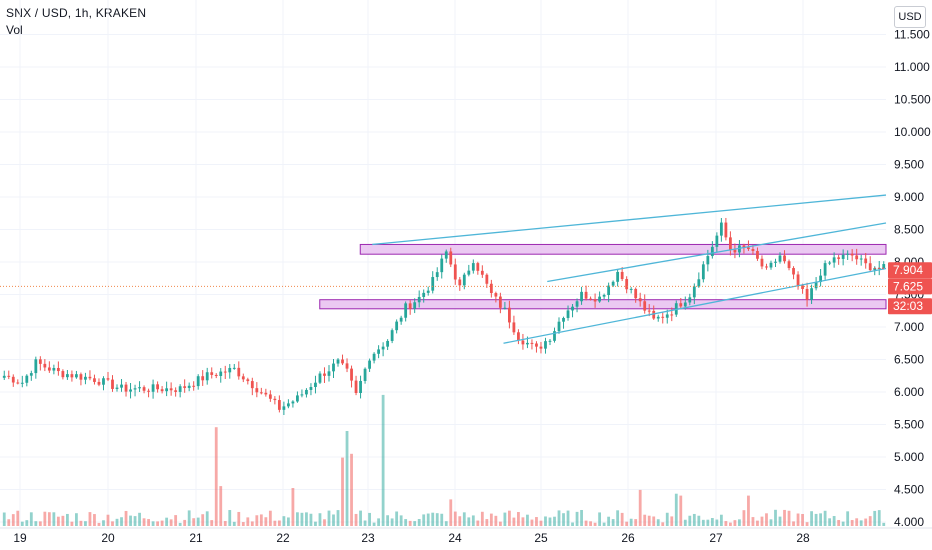 The width and height of the screenshot is (932, 550). Describe the element at coordinates (541, 538) in the screenshot. I see `x-tick-label: 25` at that location.